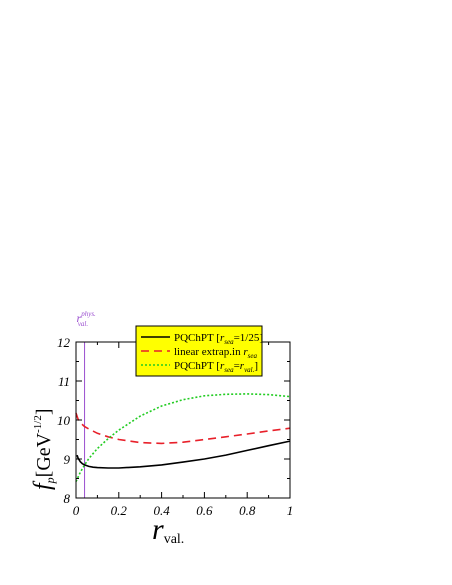  Describe the element at coordinates (237, 366) in the screenshot. I see `legend-entry-mid: =` at that location.